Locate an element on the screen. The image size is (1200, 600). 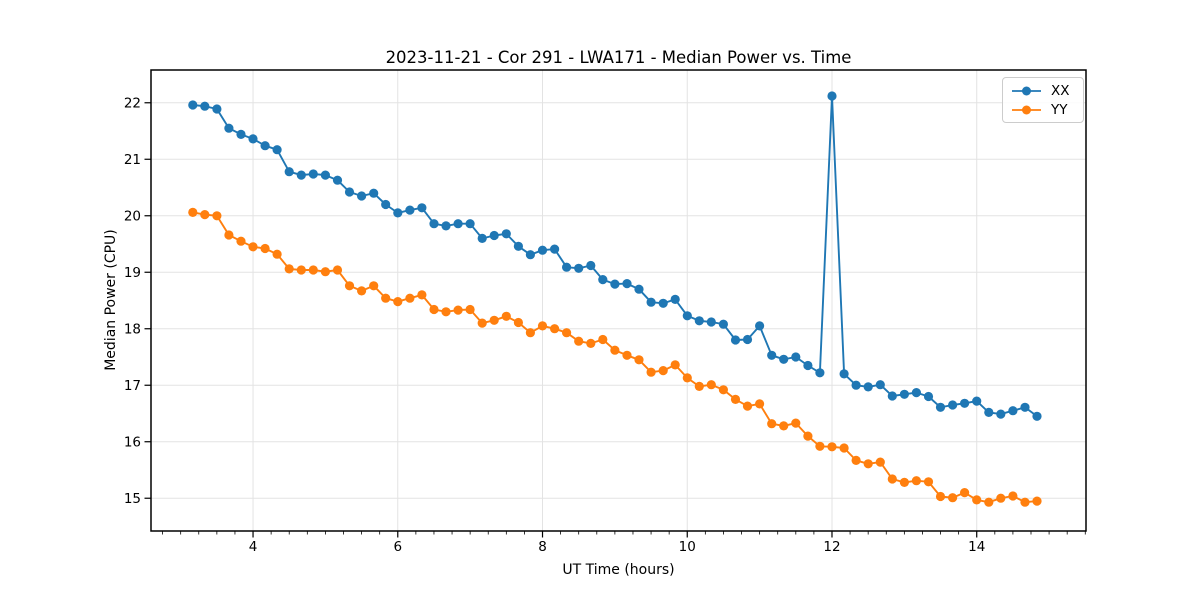
svg-text: 19 is located at coordinates (132, 273).